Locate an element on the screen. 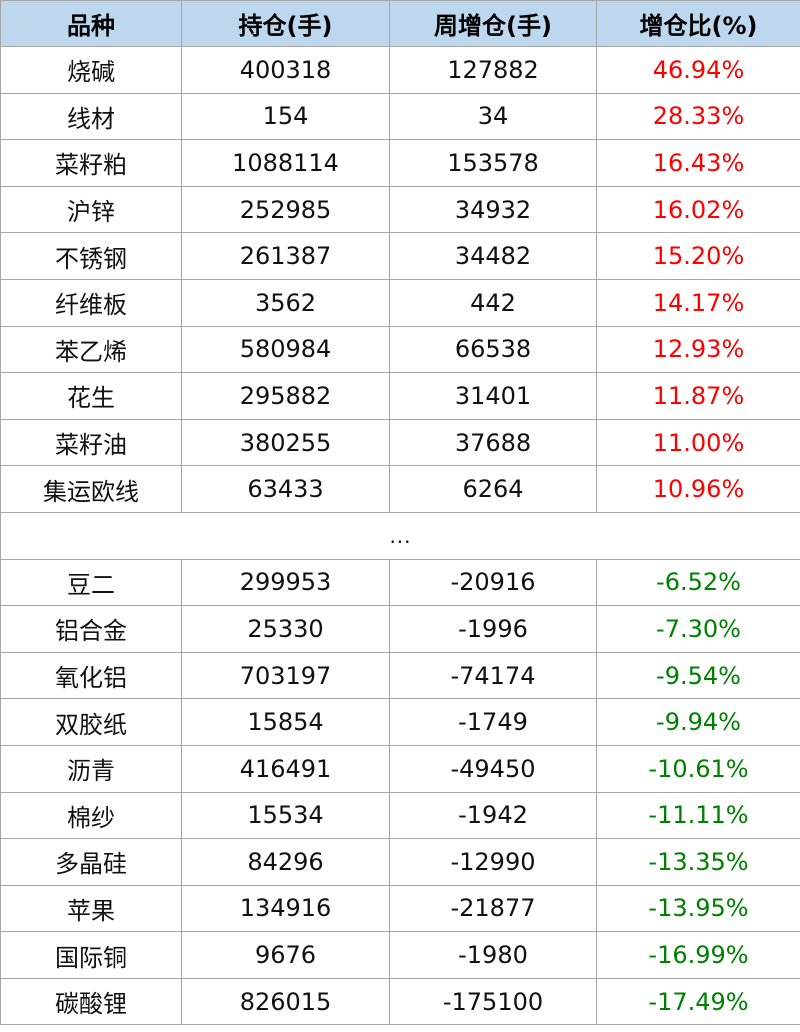  table-row: 沥青 416491 -49450 -10.61% is located at coordinates (400, 768).